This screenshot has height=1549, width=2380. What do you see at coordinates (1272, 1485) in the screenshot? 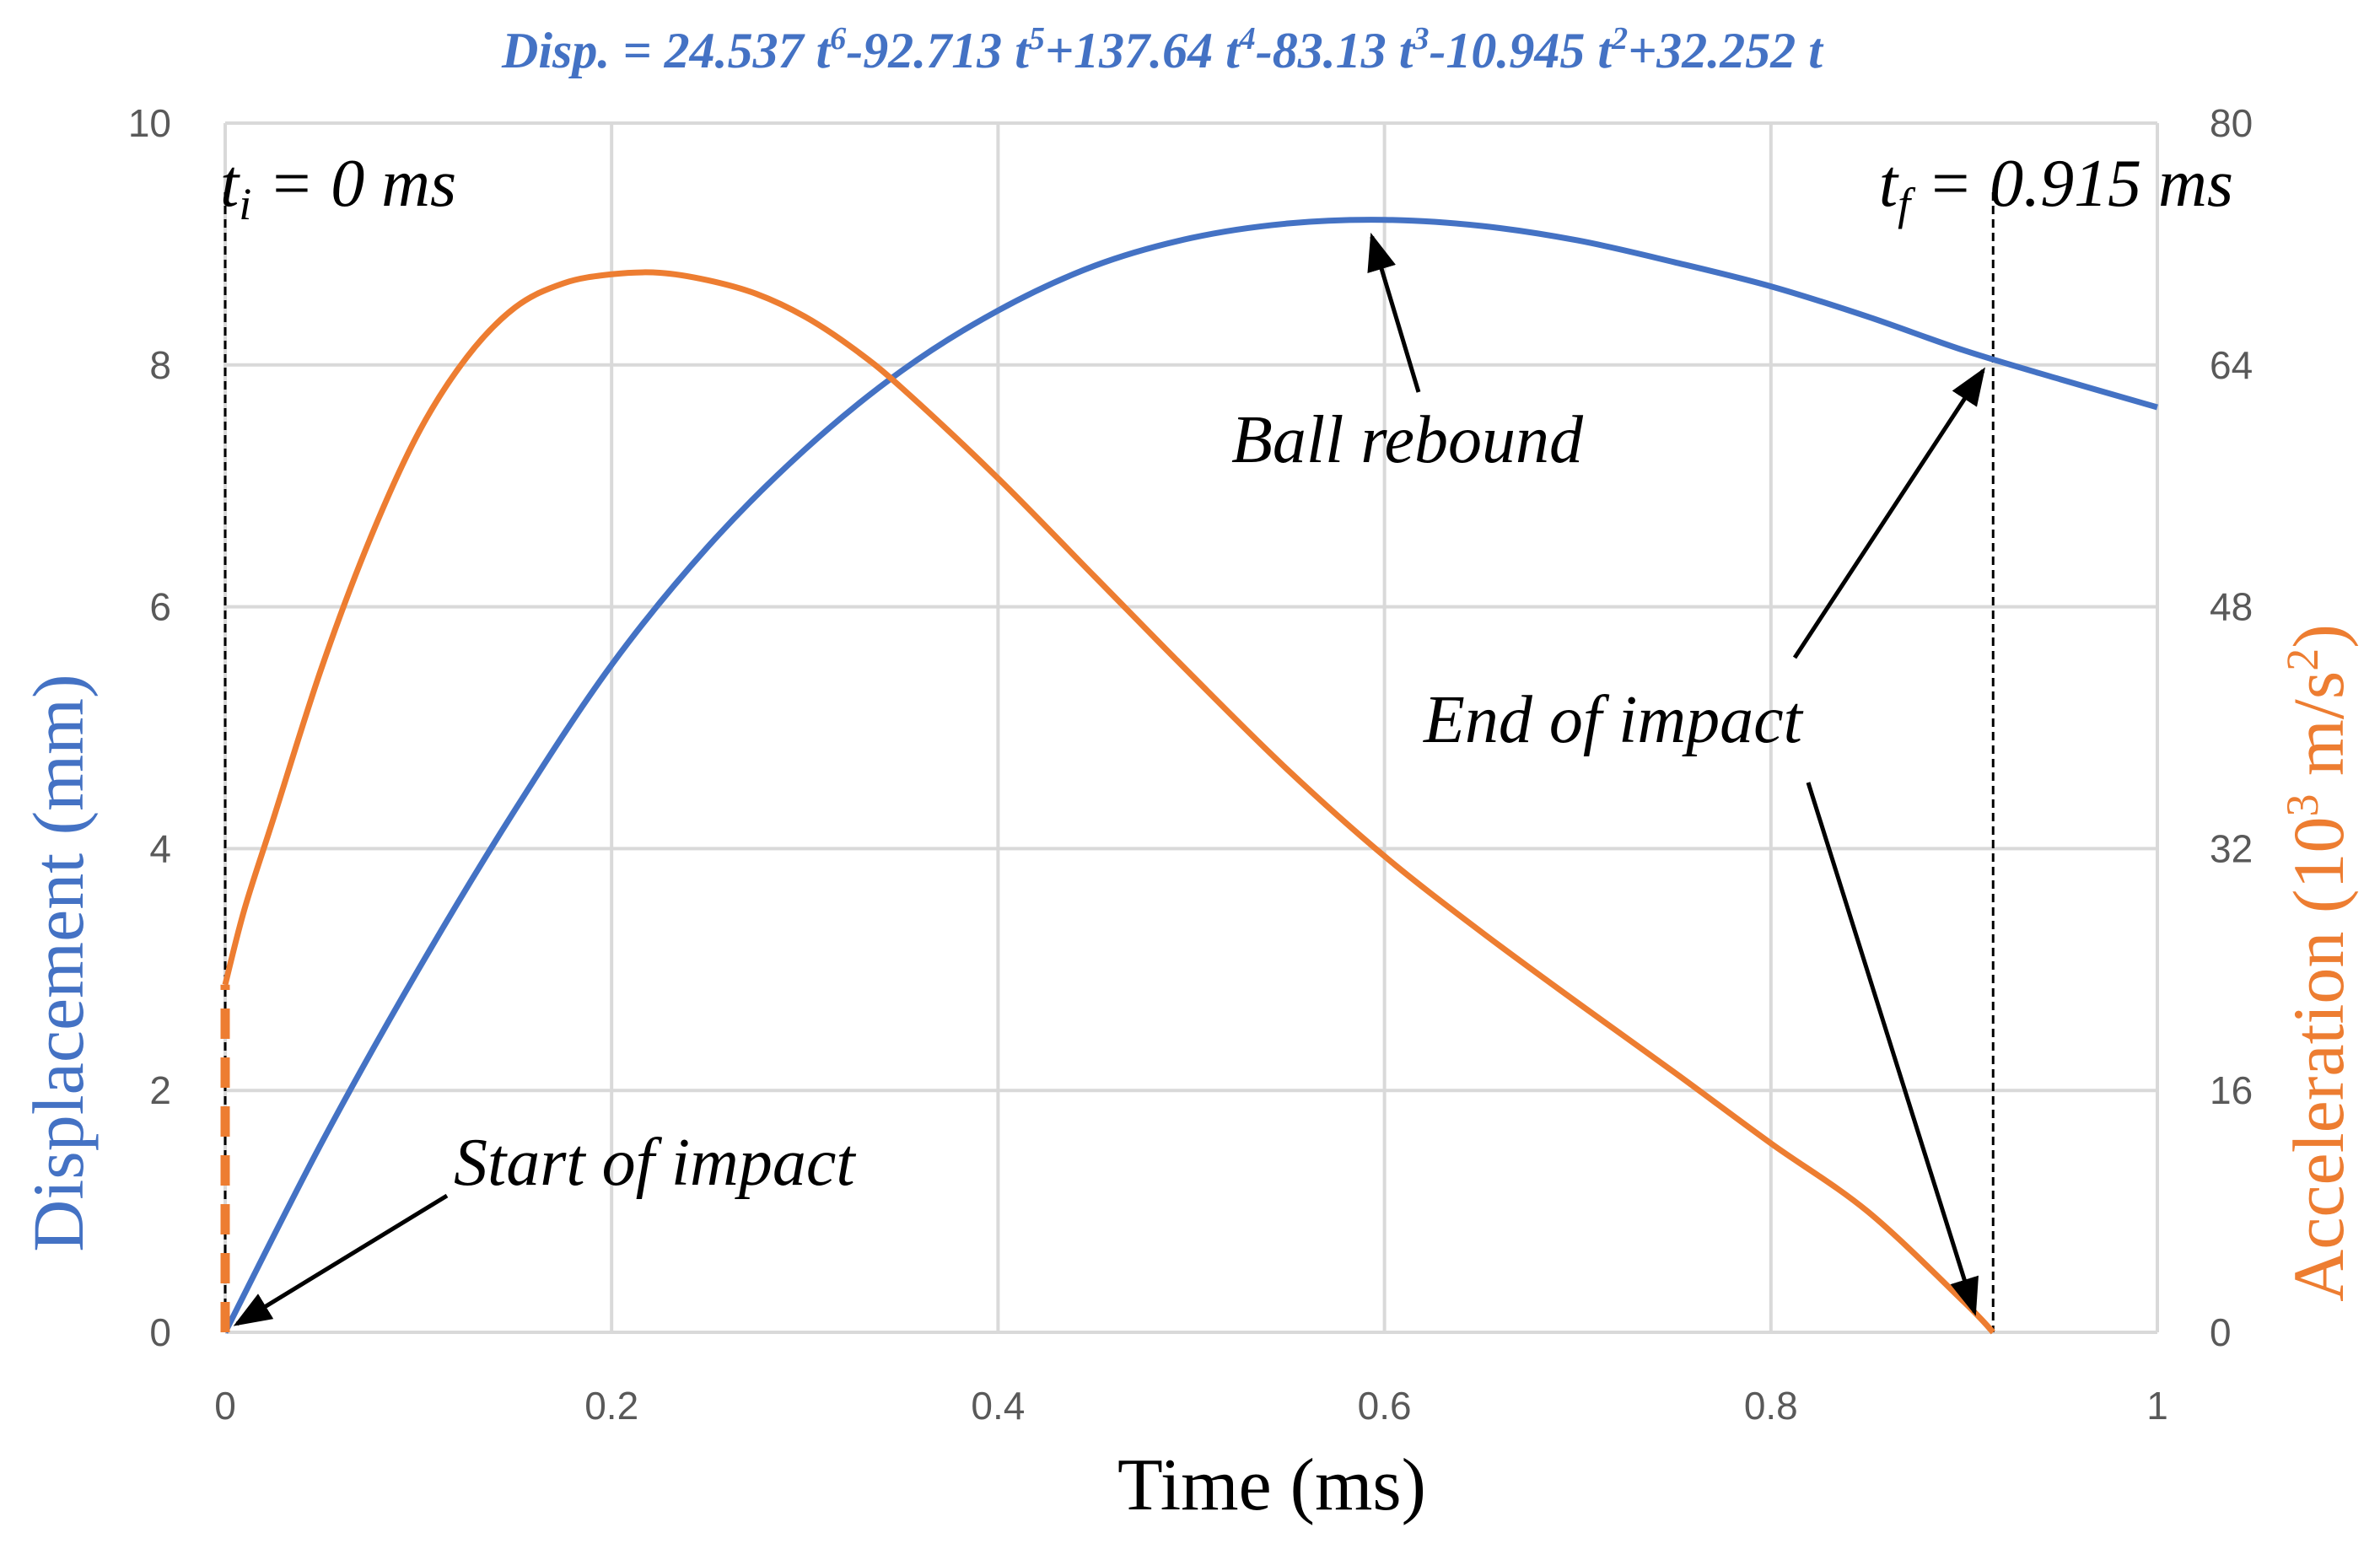
I see `x-axis-title: Time (ms)` at bounding box center [1272, 1485].